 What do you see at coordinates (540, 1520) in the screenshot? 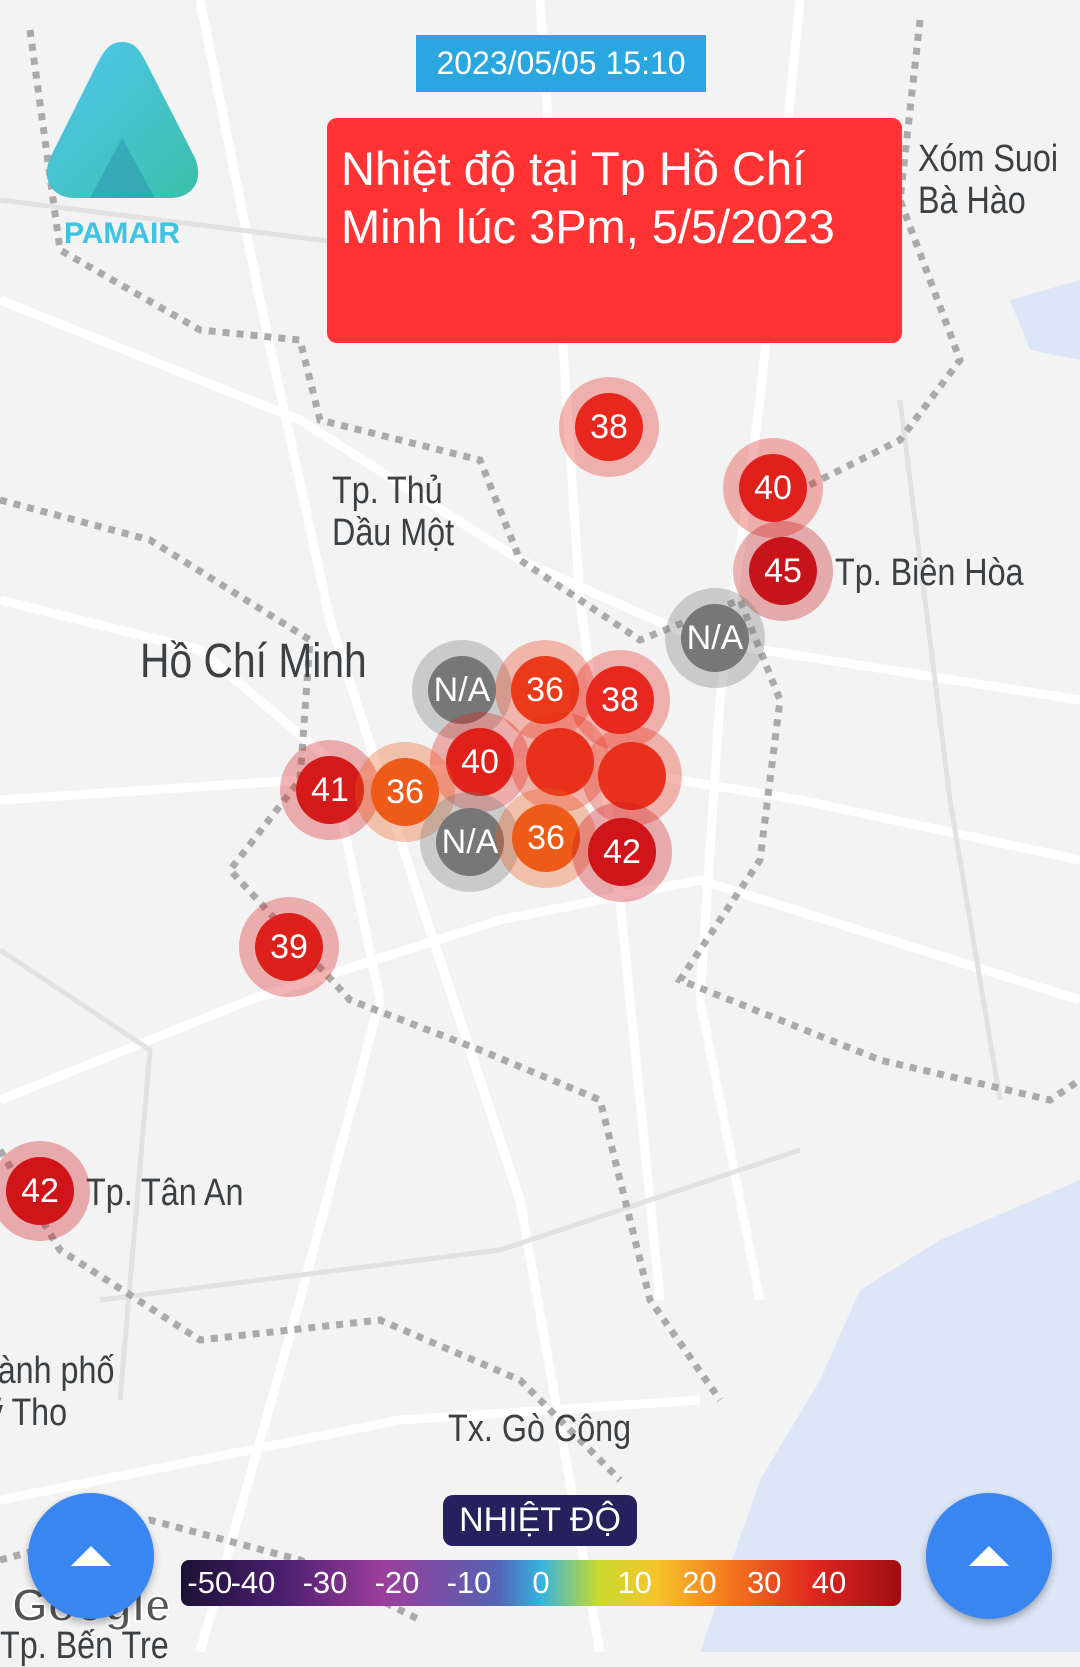
I see `legend-title: NHIỆT ĐỘ` at bounding box center [540, 1520].